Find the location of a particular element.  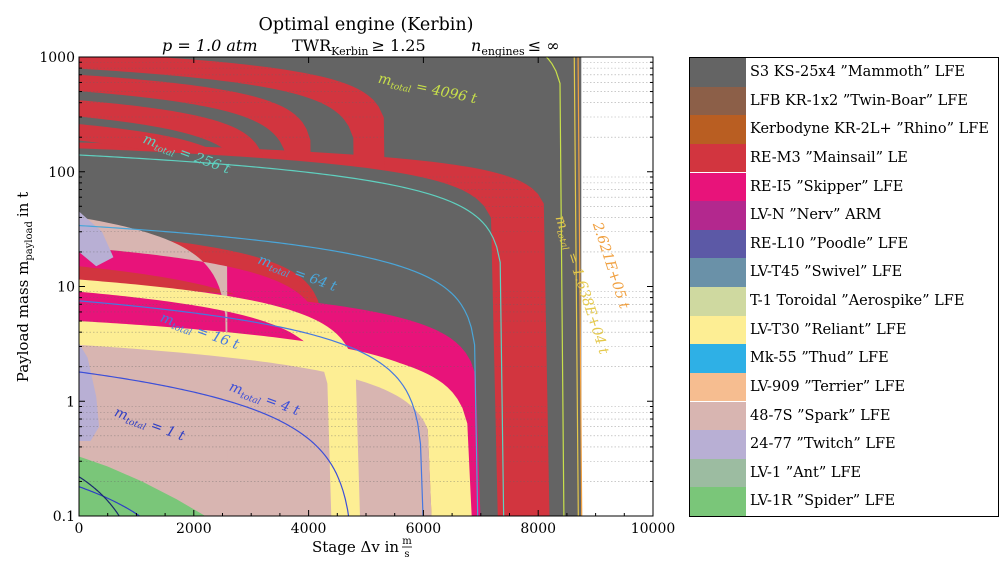

legend-label: LV-1R ”Spider” LFE is located at coordinates (823, 501).